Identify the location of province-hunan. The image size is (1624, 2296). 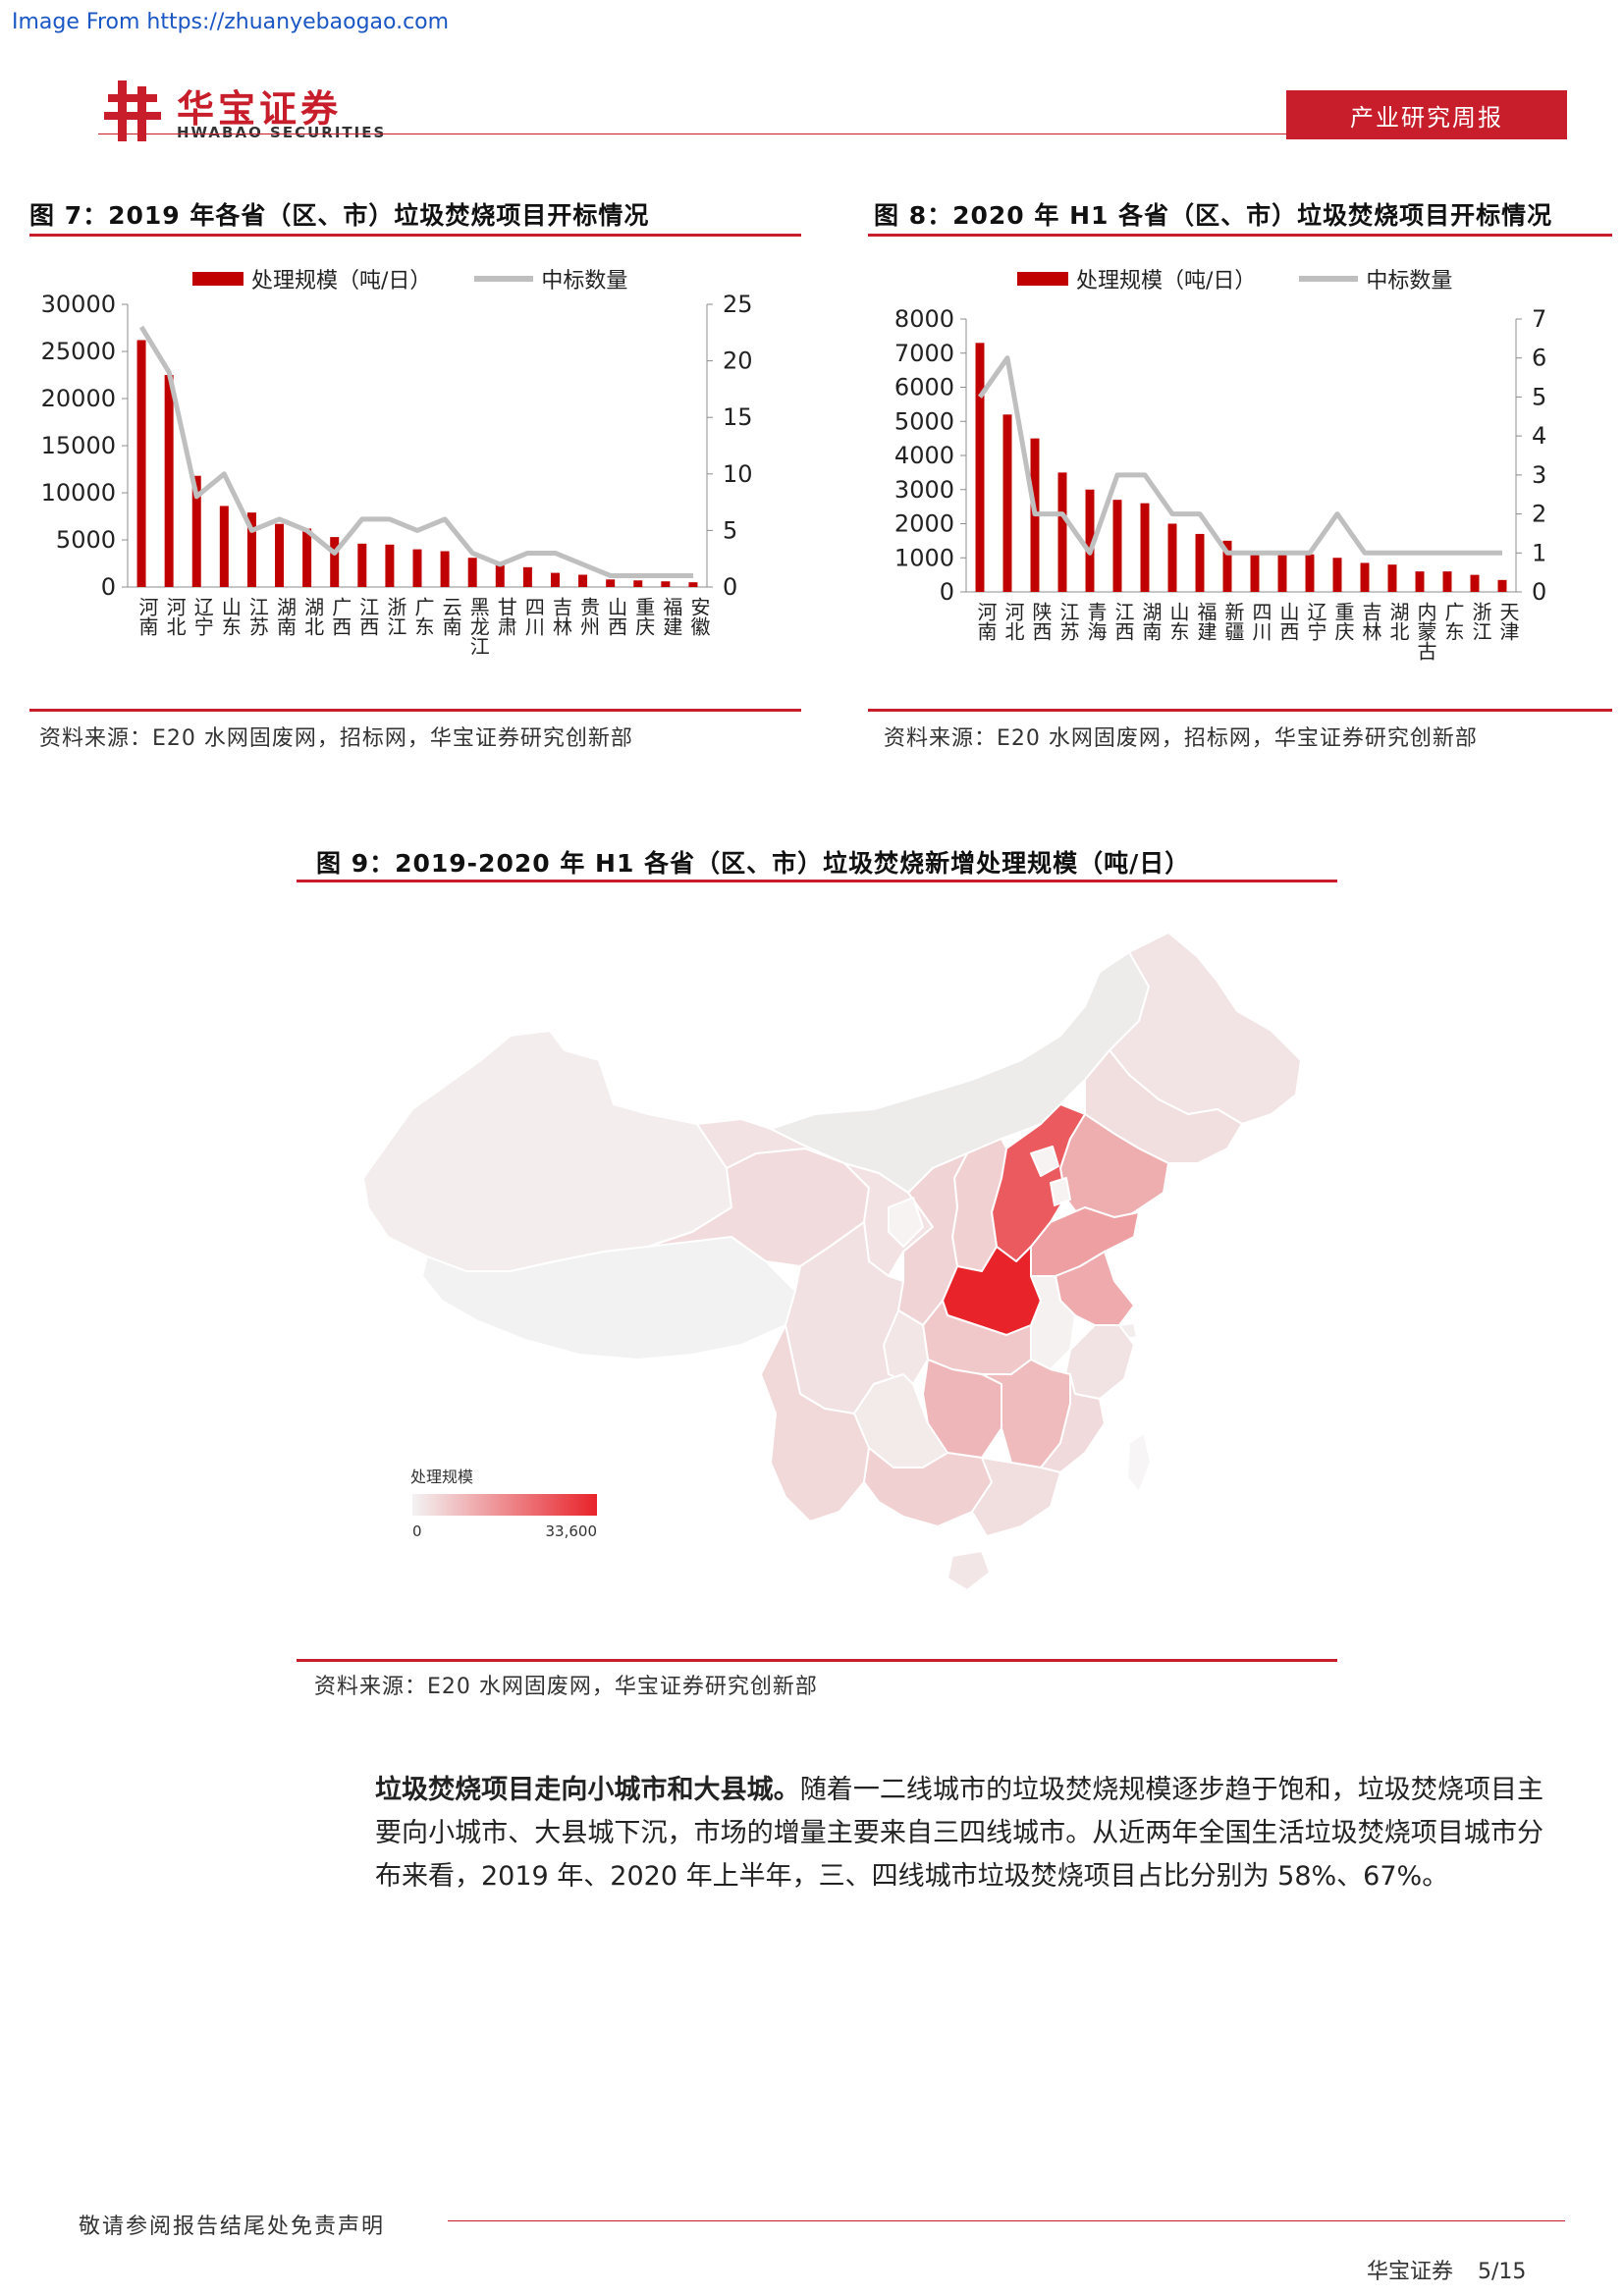
(962, 1409).